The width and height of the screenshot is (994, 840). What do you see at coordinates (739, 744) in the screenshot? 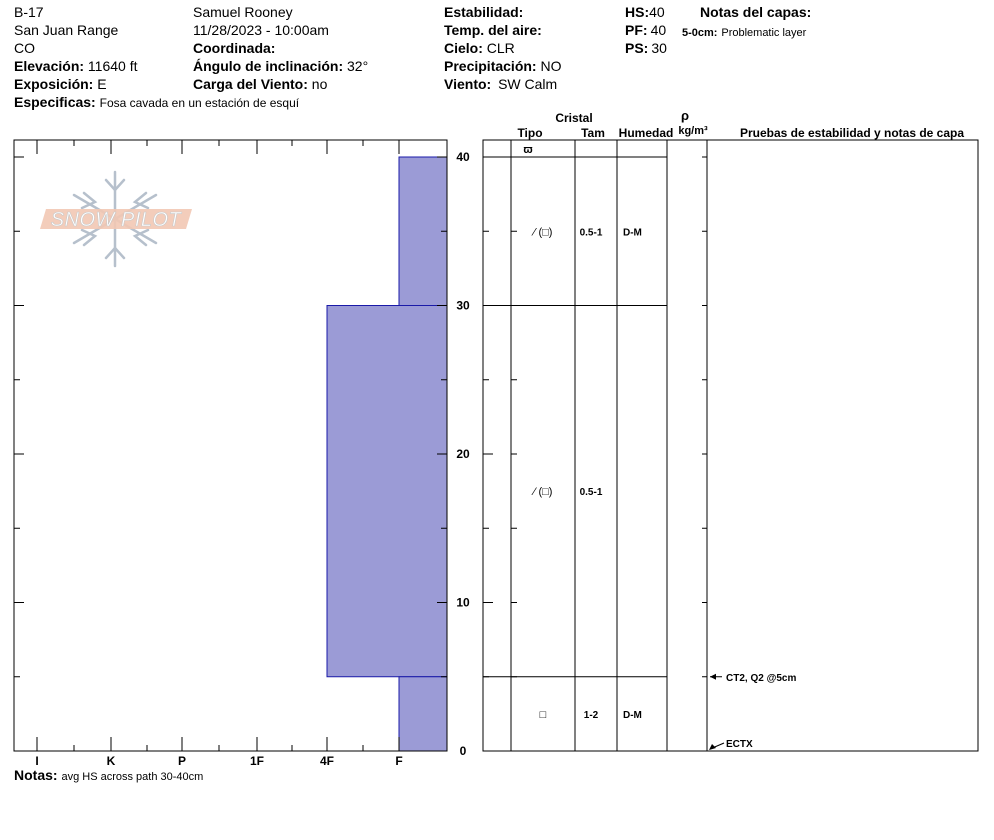
I see `stability-test-label: ECTX` at bounding box center [739, 744].